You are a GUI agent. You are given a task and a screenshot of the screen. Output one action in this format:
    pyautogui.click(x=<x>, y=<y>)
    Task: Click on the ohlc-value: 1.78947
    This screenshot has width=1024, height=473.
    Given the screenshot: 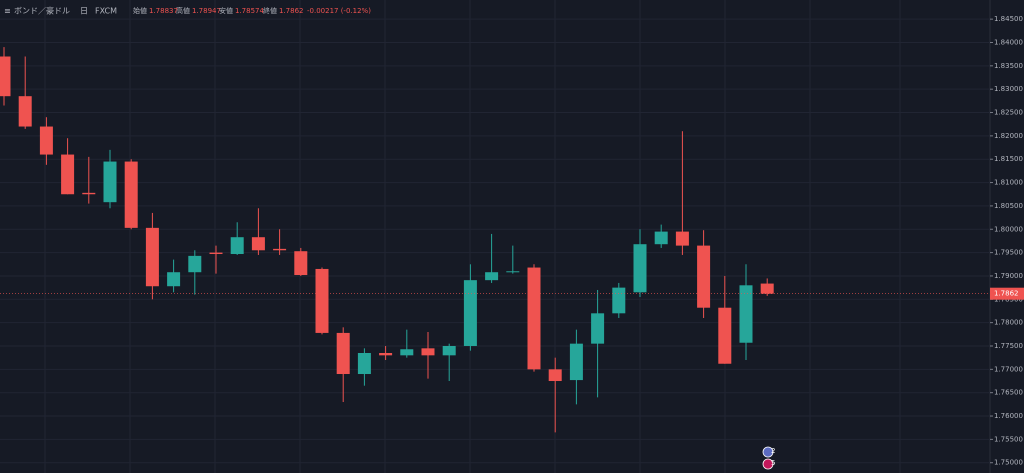 What is the action you would take?
    pyautogui.click(x=206, y=11)
    